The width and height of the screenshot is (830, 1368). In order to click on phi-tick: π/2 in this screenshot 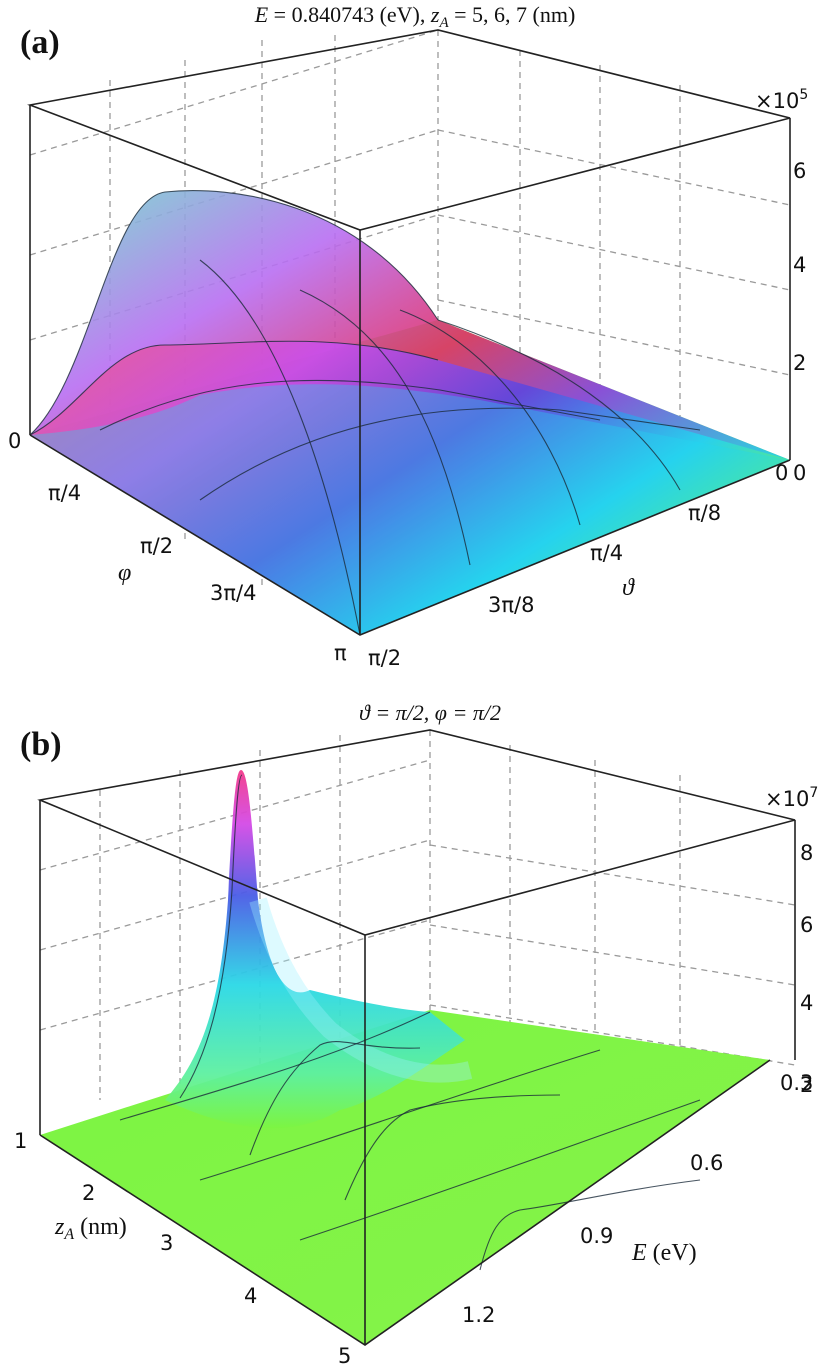, I will do `click(156, 546)`.